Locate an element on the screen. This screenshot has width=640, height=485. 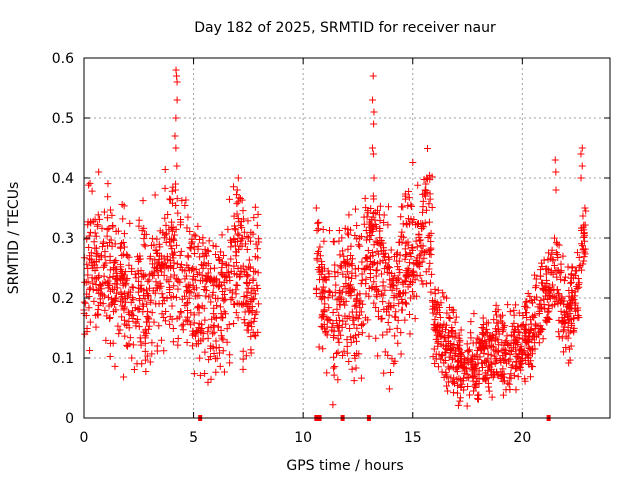
x-tick-label: 15 is located at coordinates (413, 438).